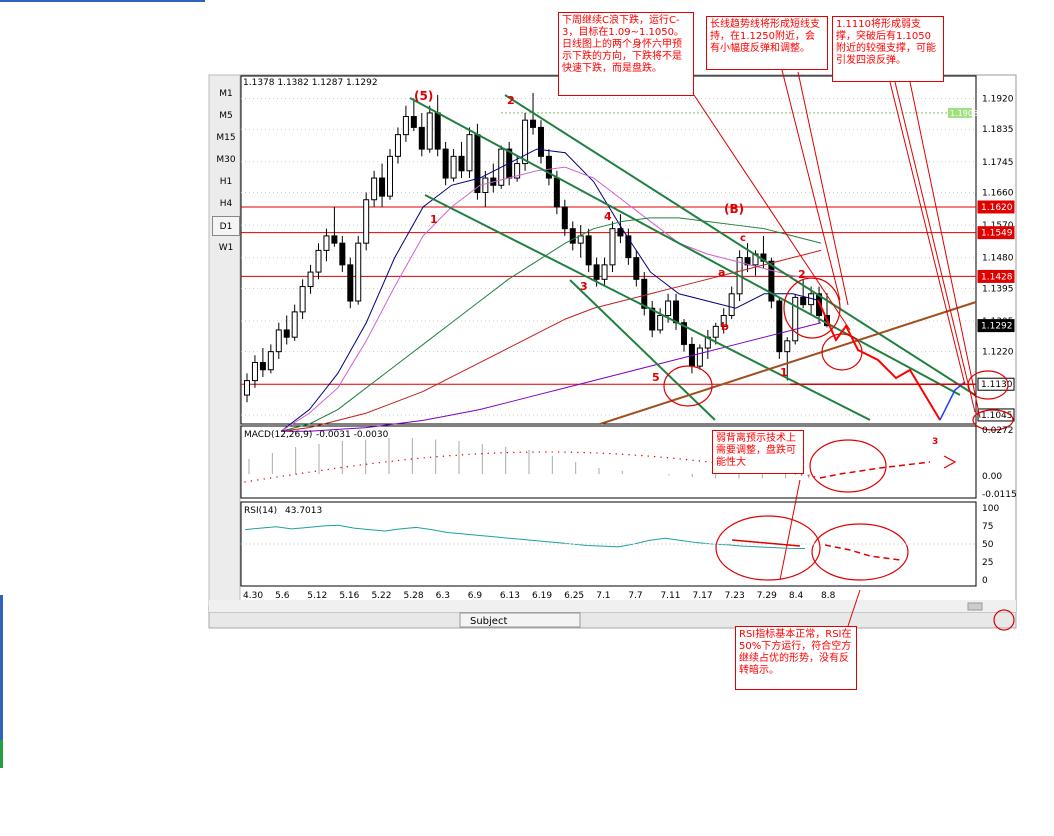  I want to click on macd-axis-label: -0.0115, so click(999, 495).